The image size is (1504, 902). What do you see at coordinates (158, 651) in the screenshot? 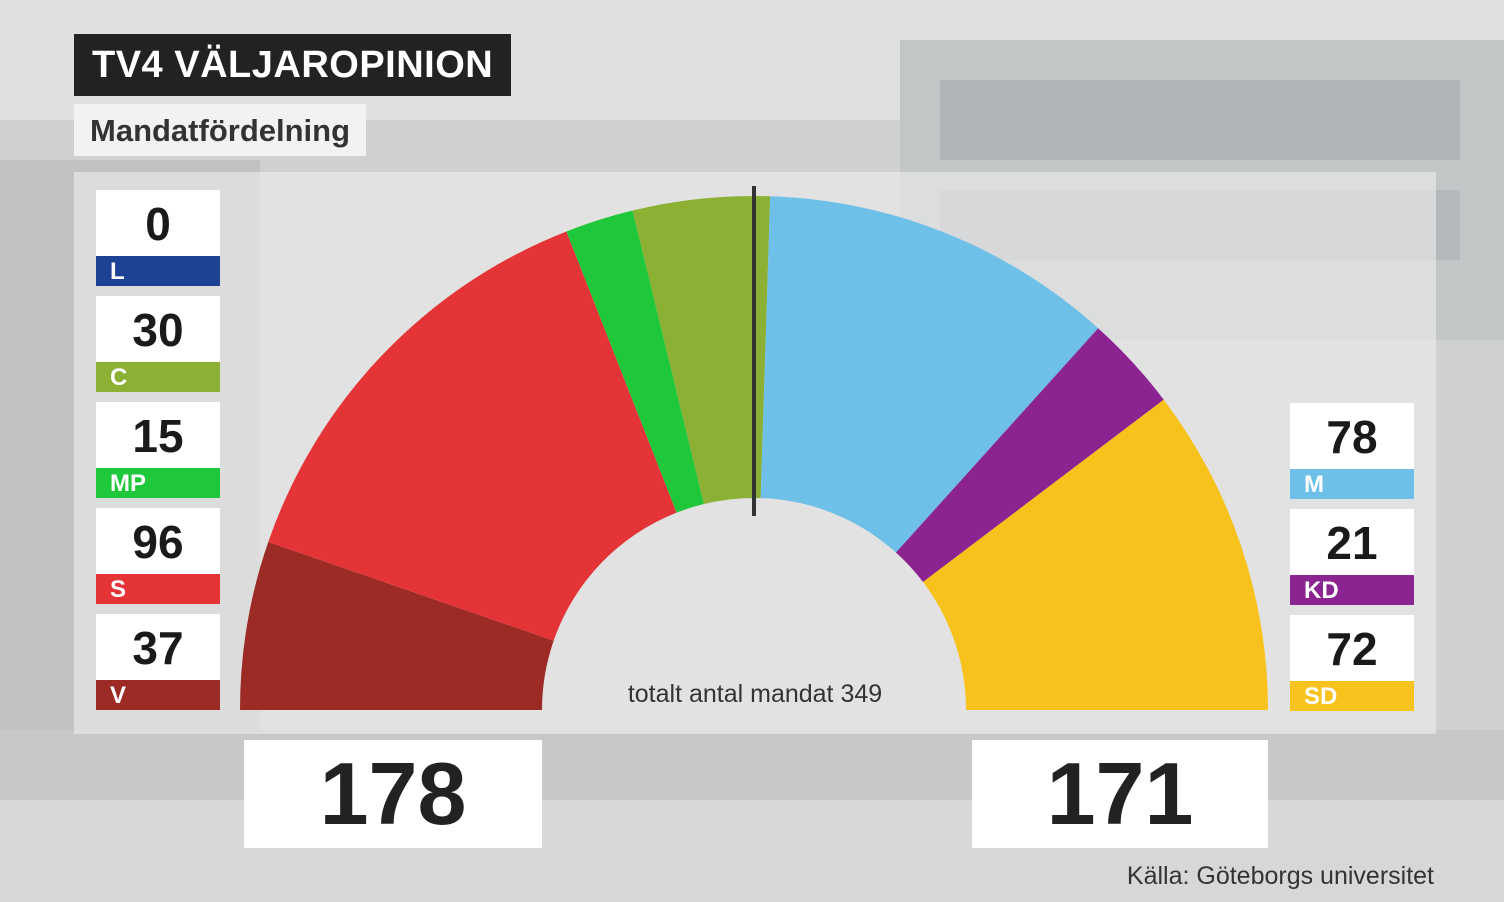
I see `legend-seats: 37` at bounding box center [158, 651].